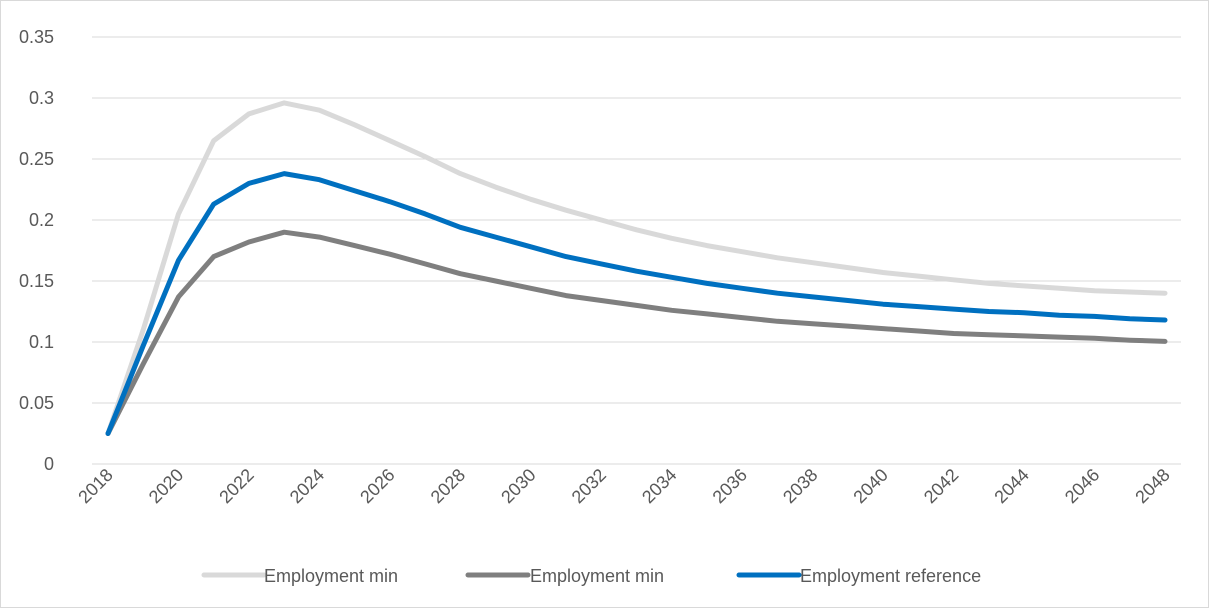  What do you see at coordinates (730, 486) in the screenshot?
I see `x-tick-label: 2036` at bounding box center [730, 486].